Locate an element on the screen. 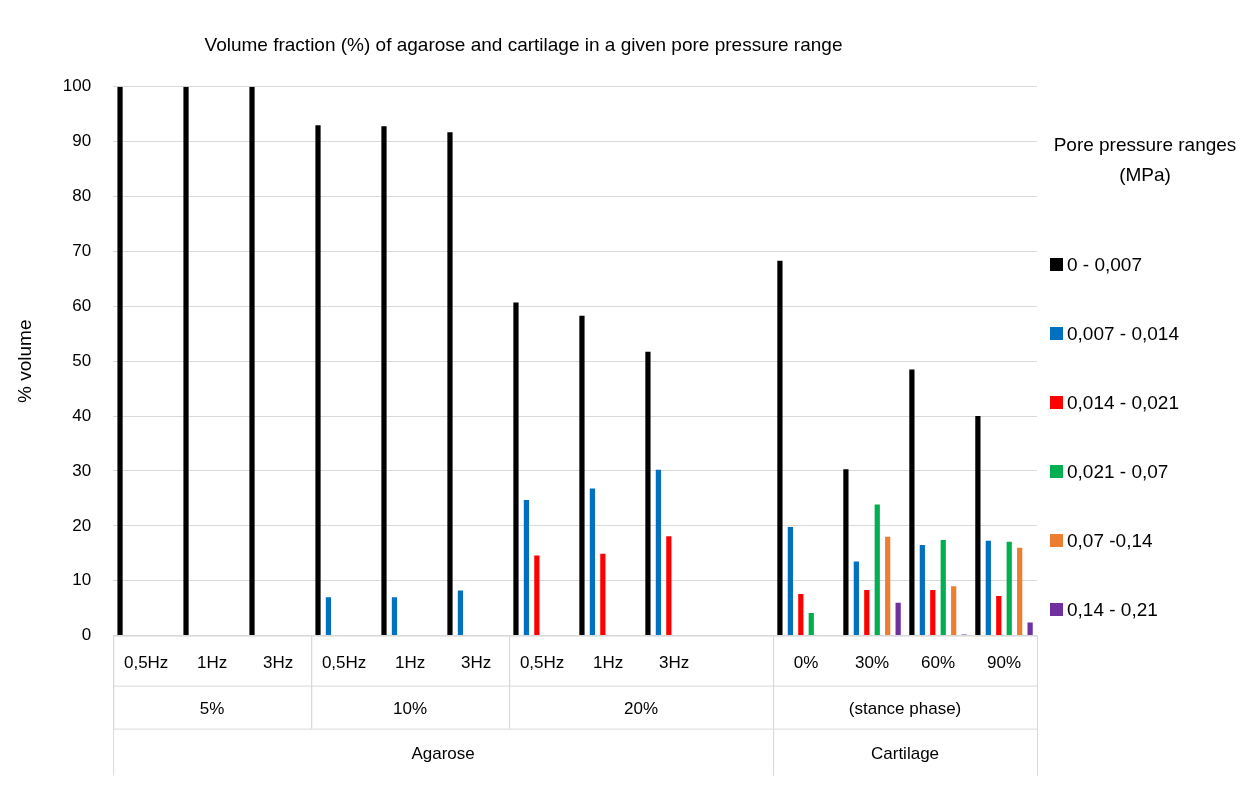 This screenshot has width=1245, height=792. legend-label: 0,021 - 0,07 is located at coordinates (1118, 471).